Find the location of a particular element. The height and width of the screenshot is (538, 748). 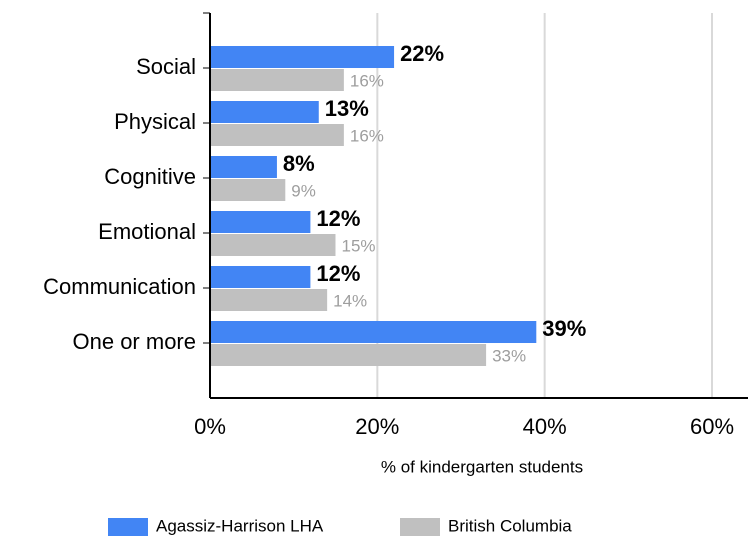

legend-label: British Columbia is located at coordinates (510, 525).